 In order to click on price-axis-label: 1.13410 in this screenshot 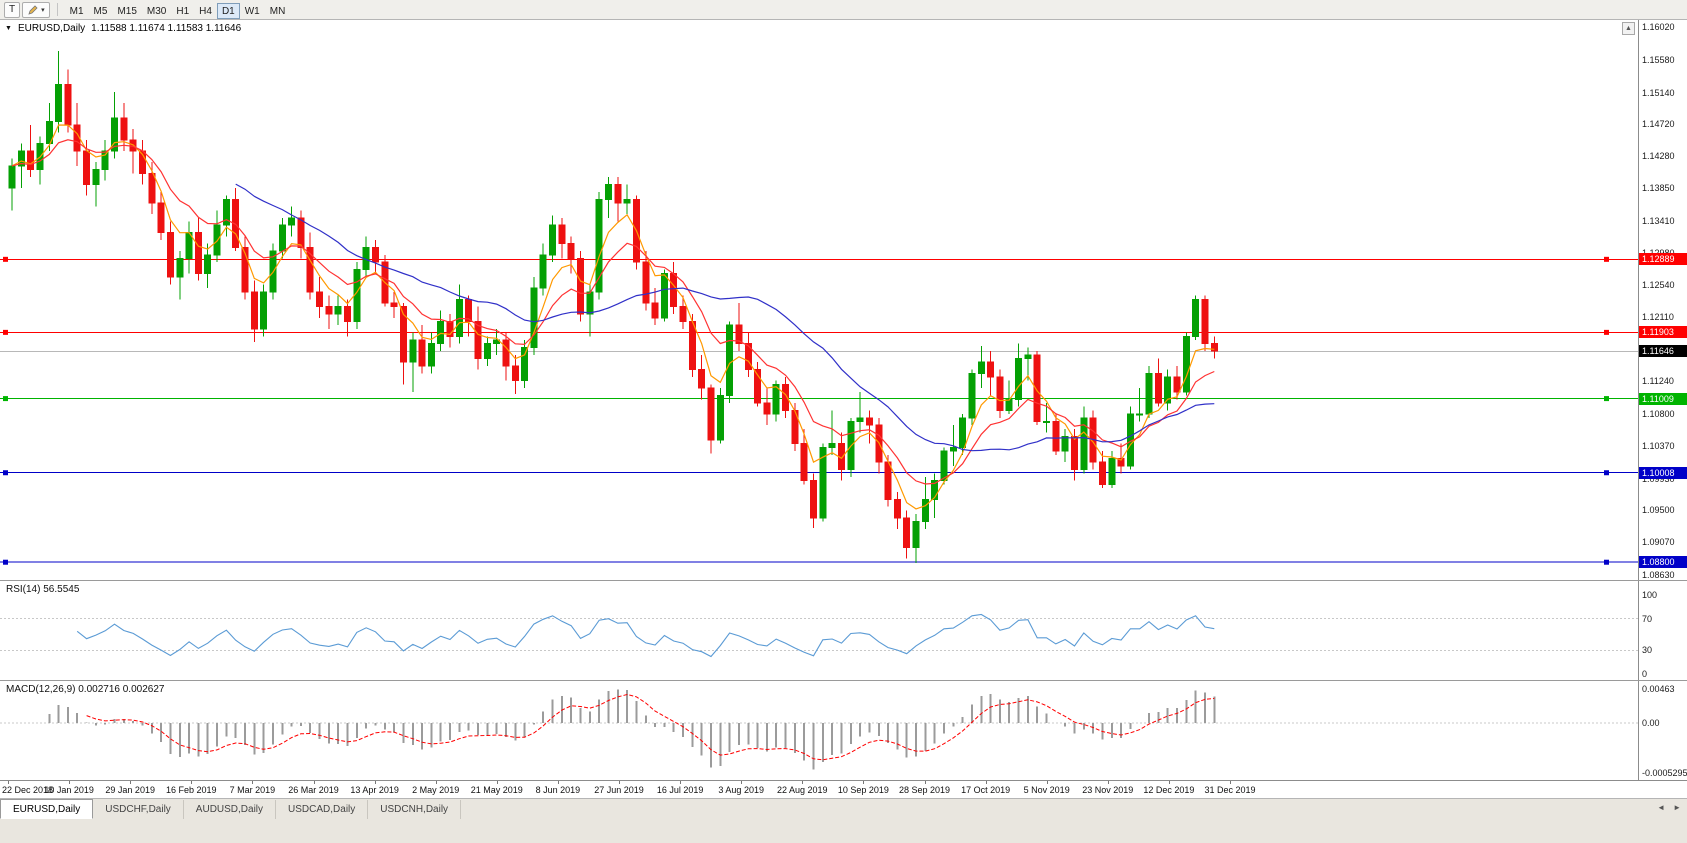, I will do `click(1658, 220)`.